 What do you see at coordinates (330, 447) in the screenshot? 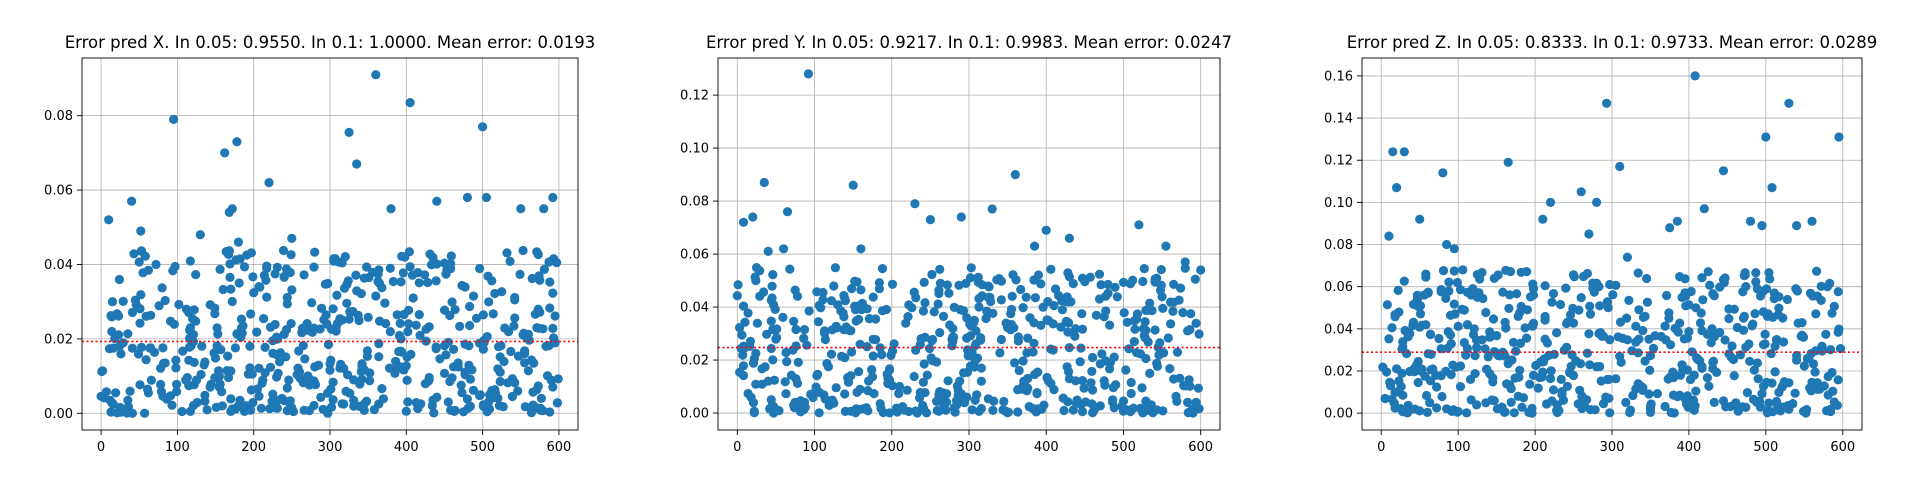
I see `x-tick-label: 300` at bounding box center [330, 447].